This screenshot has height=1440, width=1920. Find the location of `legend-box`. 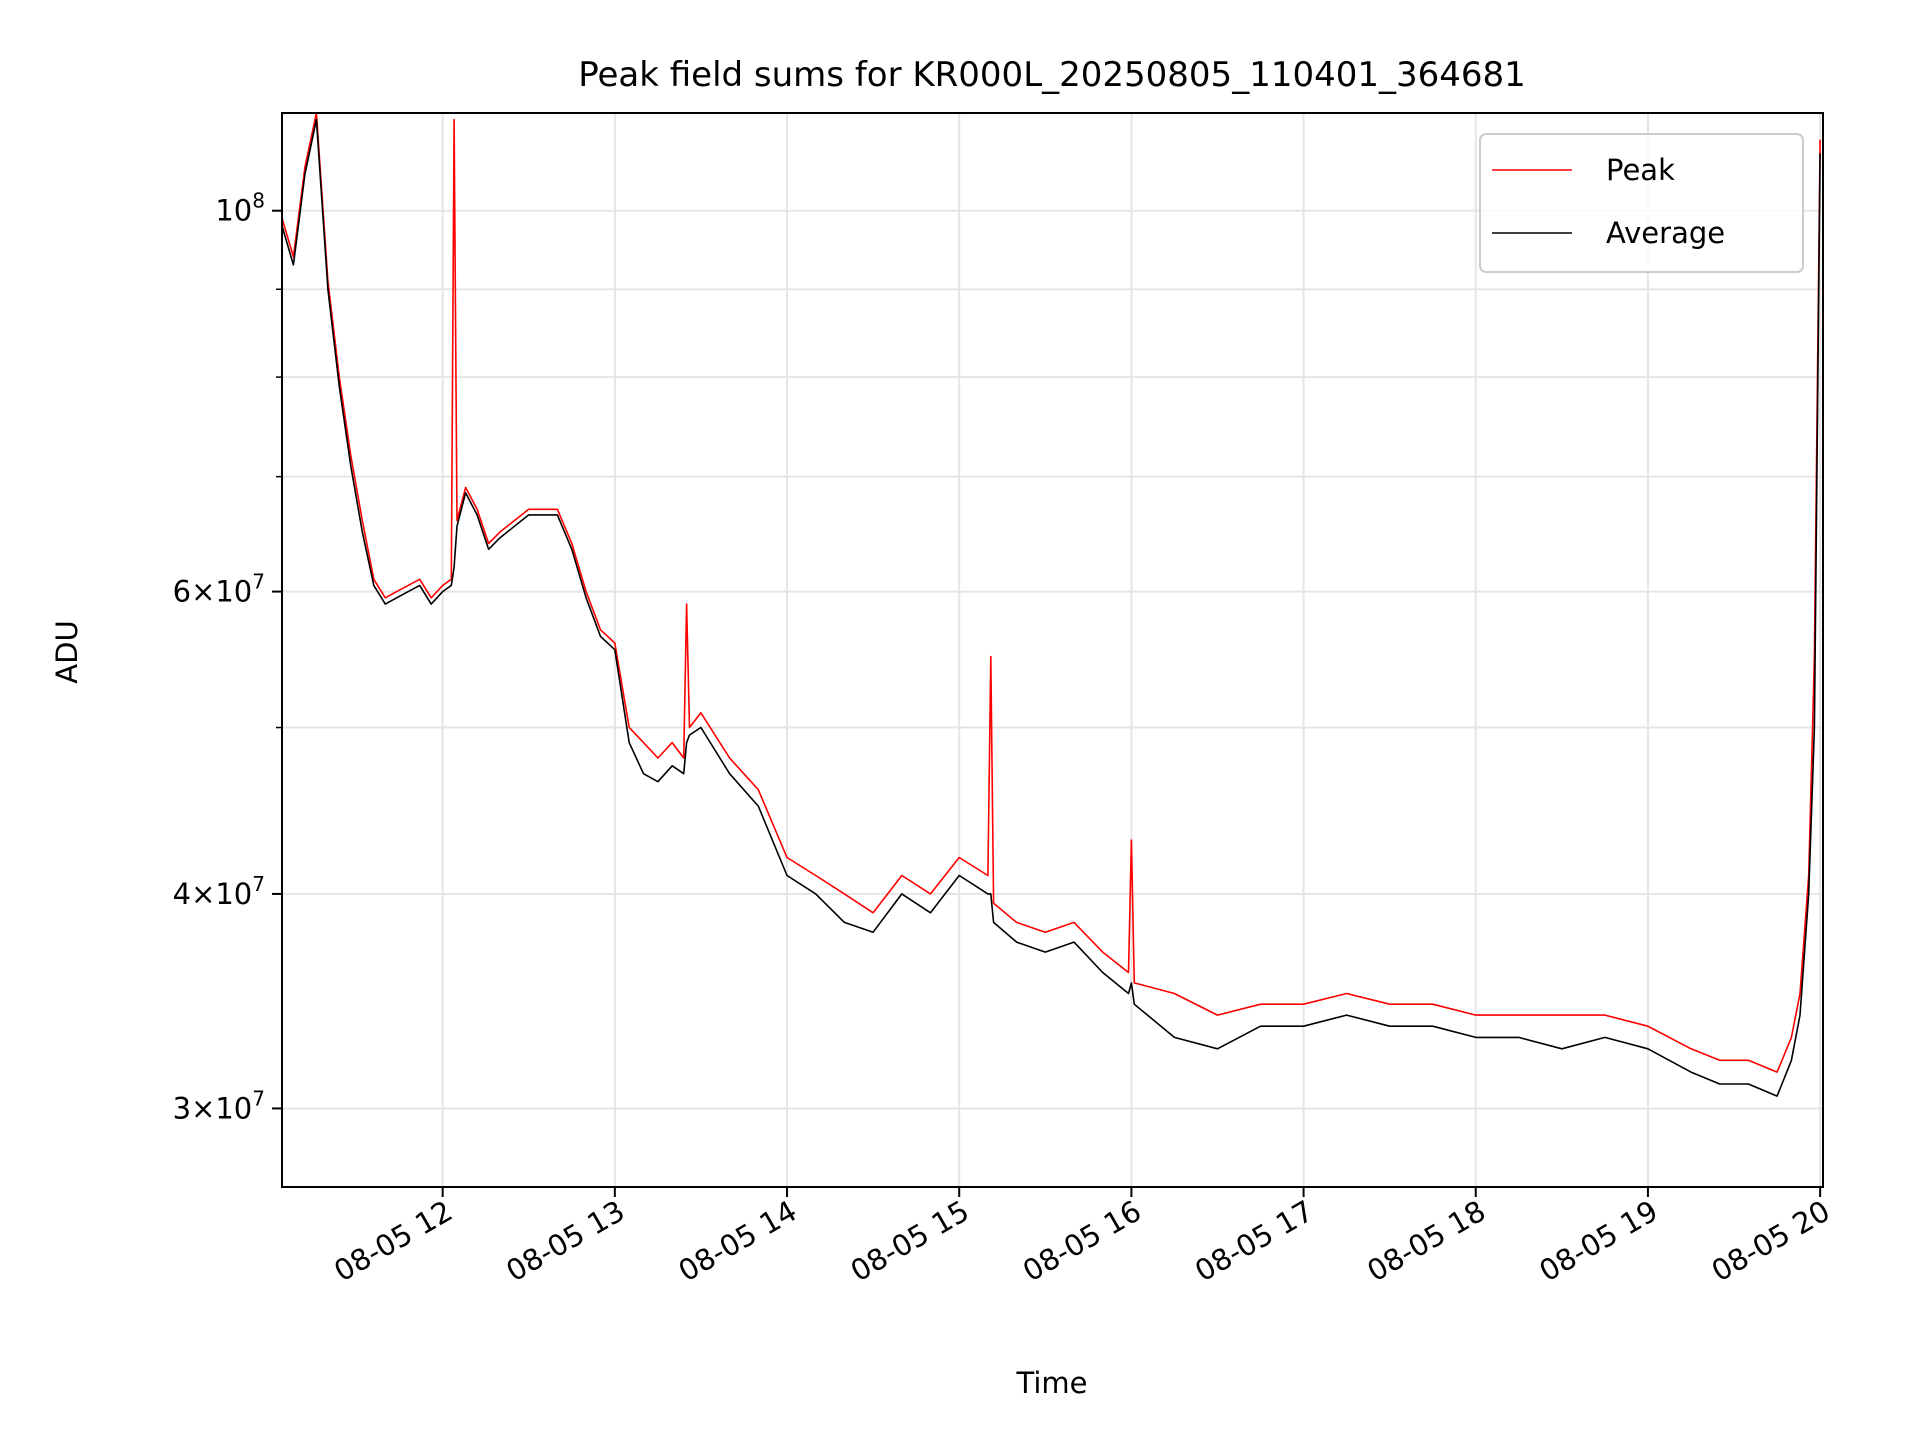

legend-box is located at coordinates (1641, 203).